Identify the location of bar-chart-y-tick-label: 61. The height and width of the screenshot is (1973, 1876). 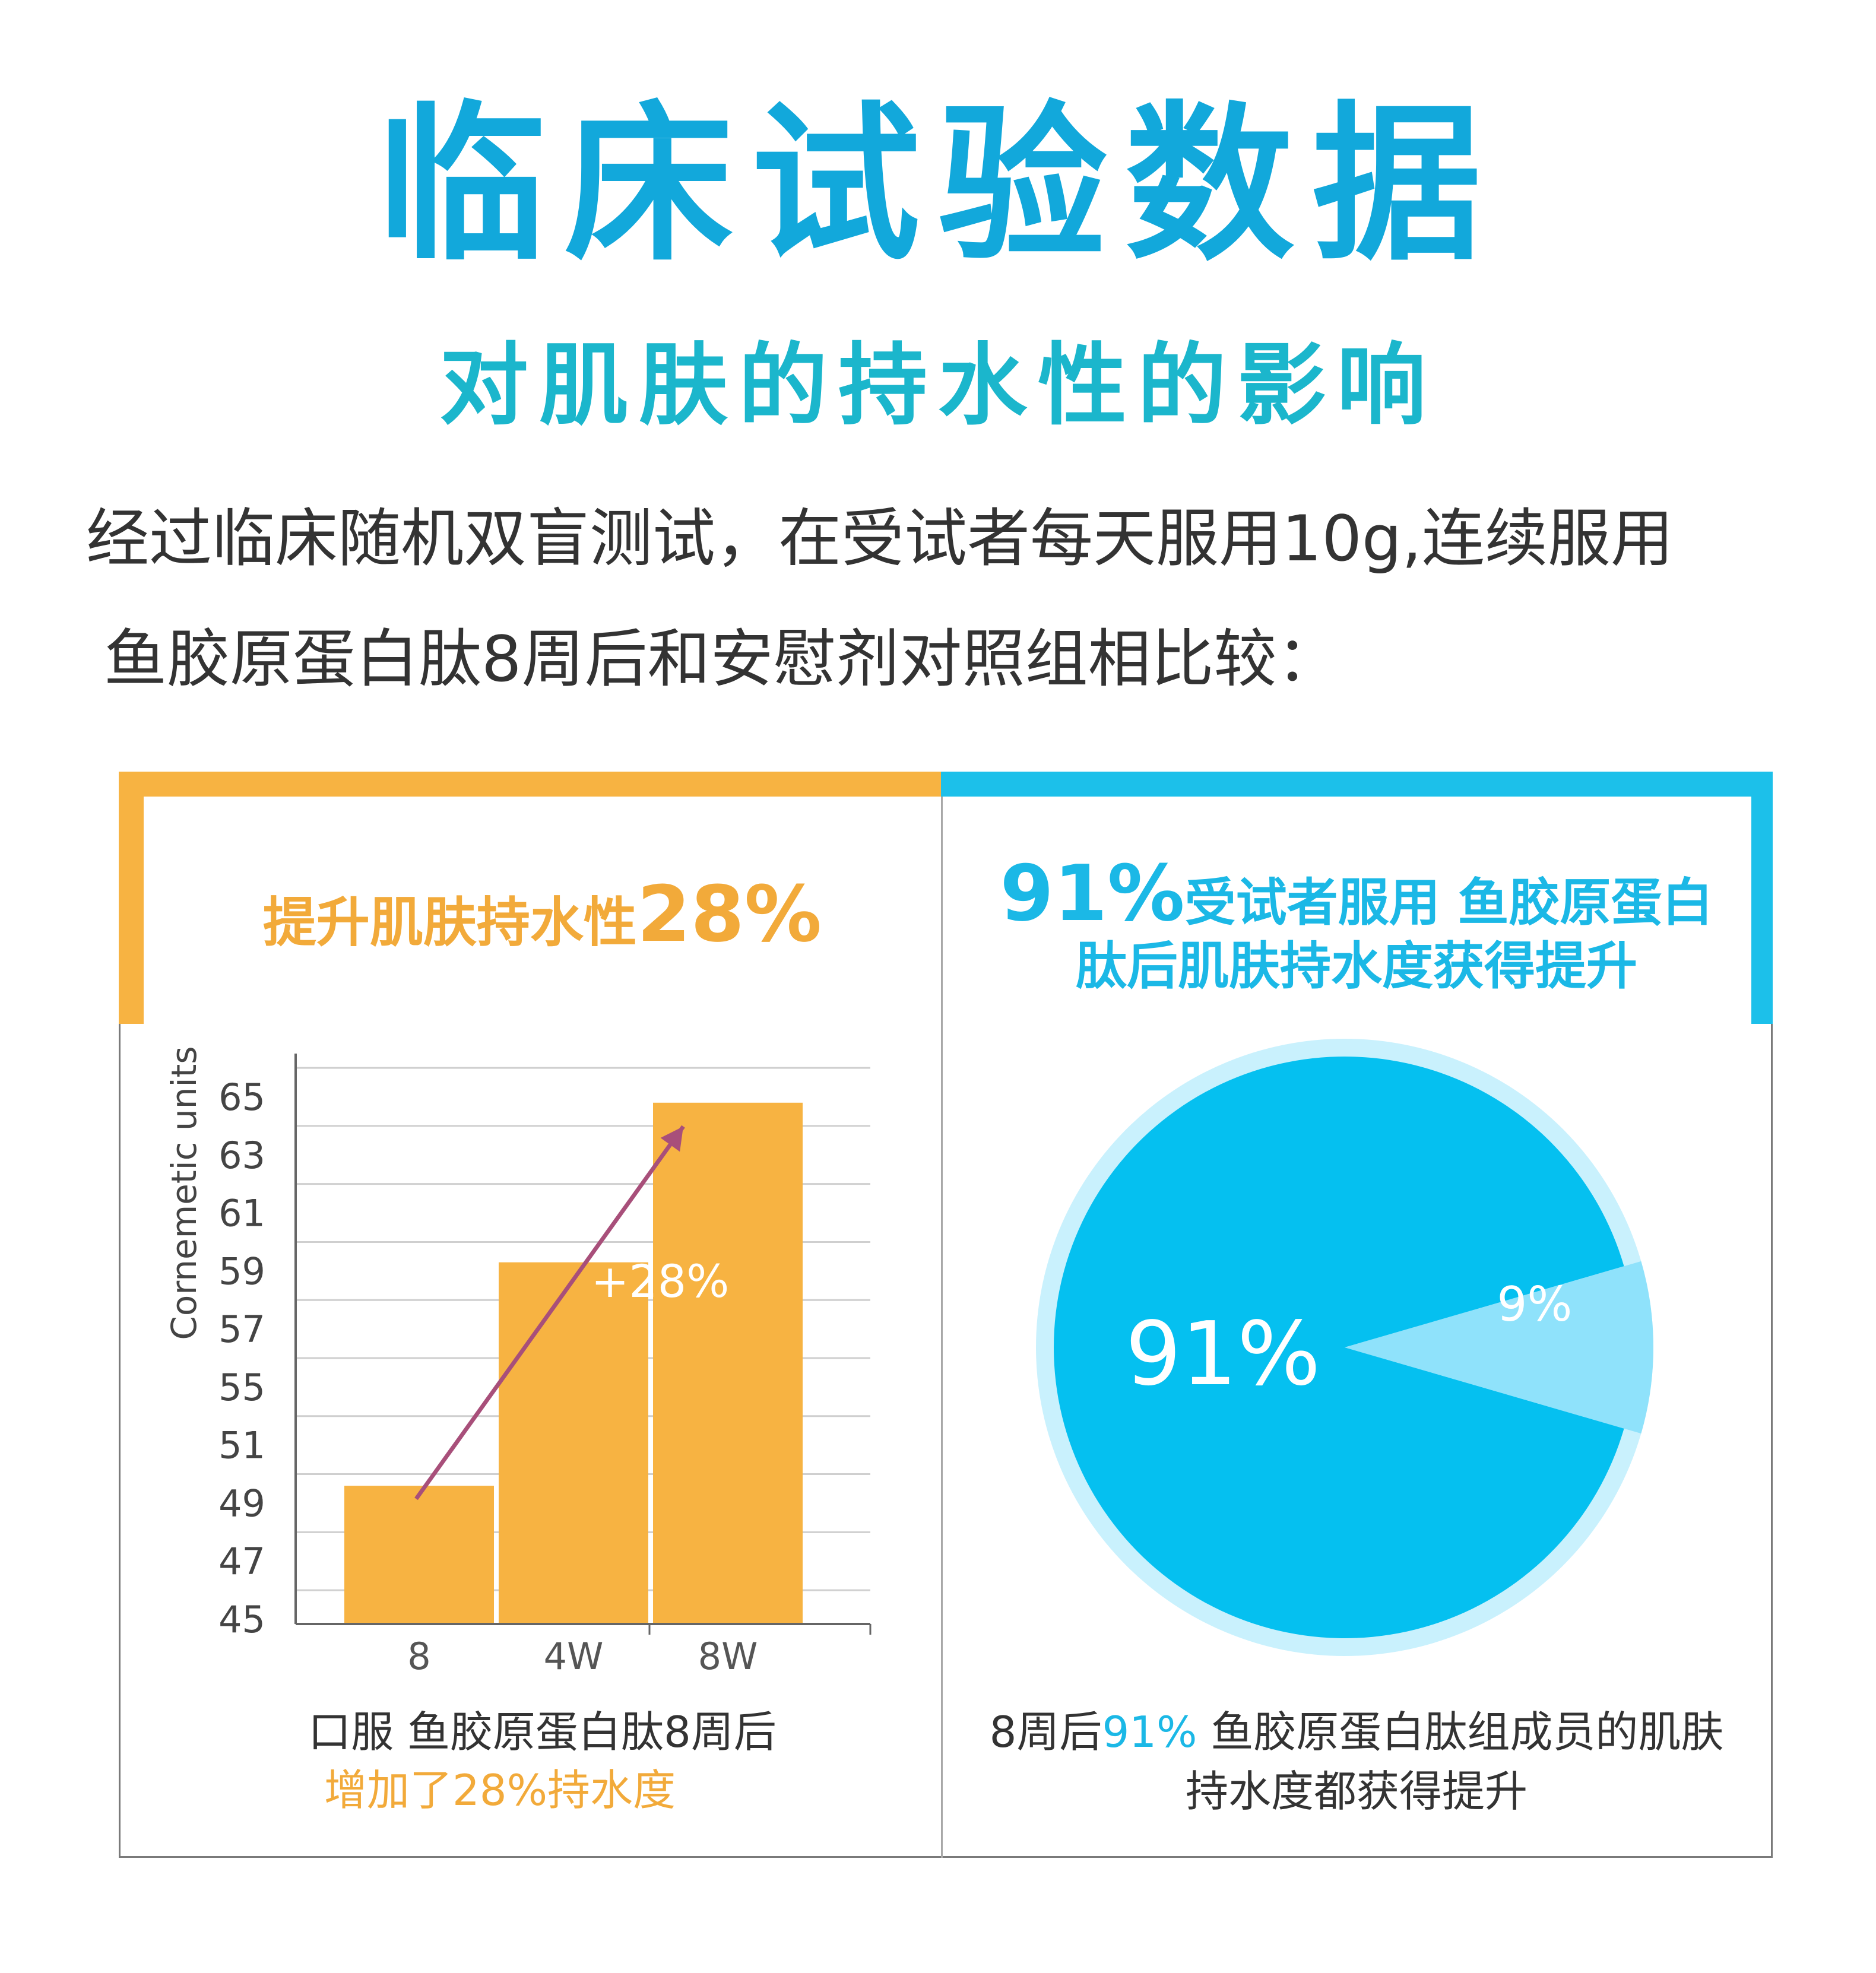
(242, 1213).